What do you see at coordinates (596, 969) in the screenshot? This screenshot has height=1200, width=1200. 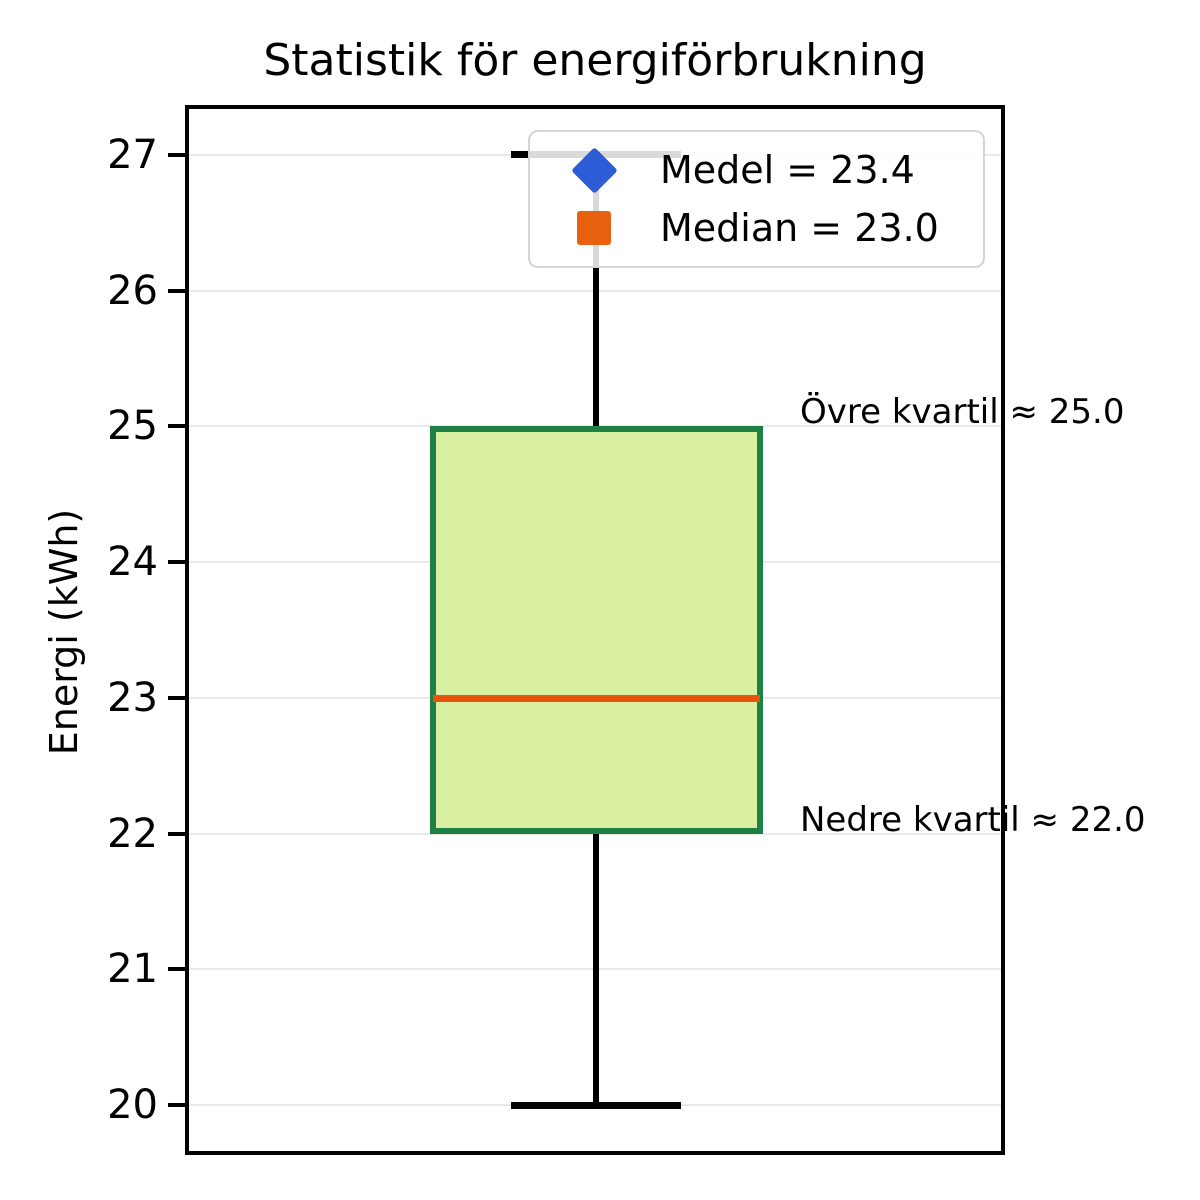 I see `lower-whisker` at bounding box center [596, 969].